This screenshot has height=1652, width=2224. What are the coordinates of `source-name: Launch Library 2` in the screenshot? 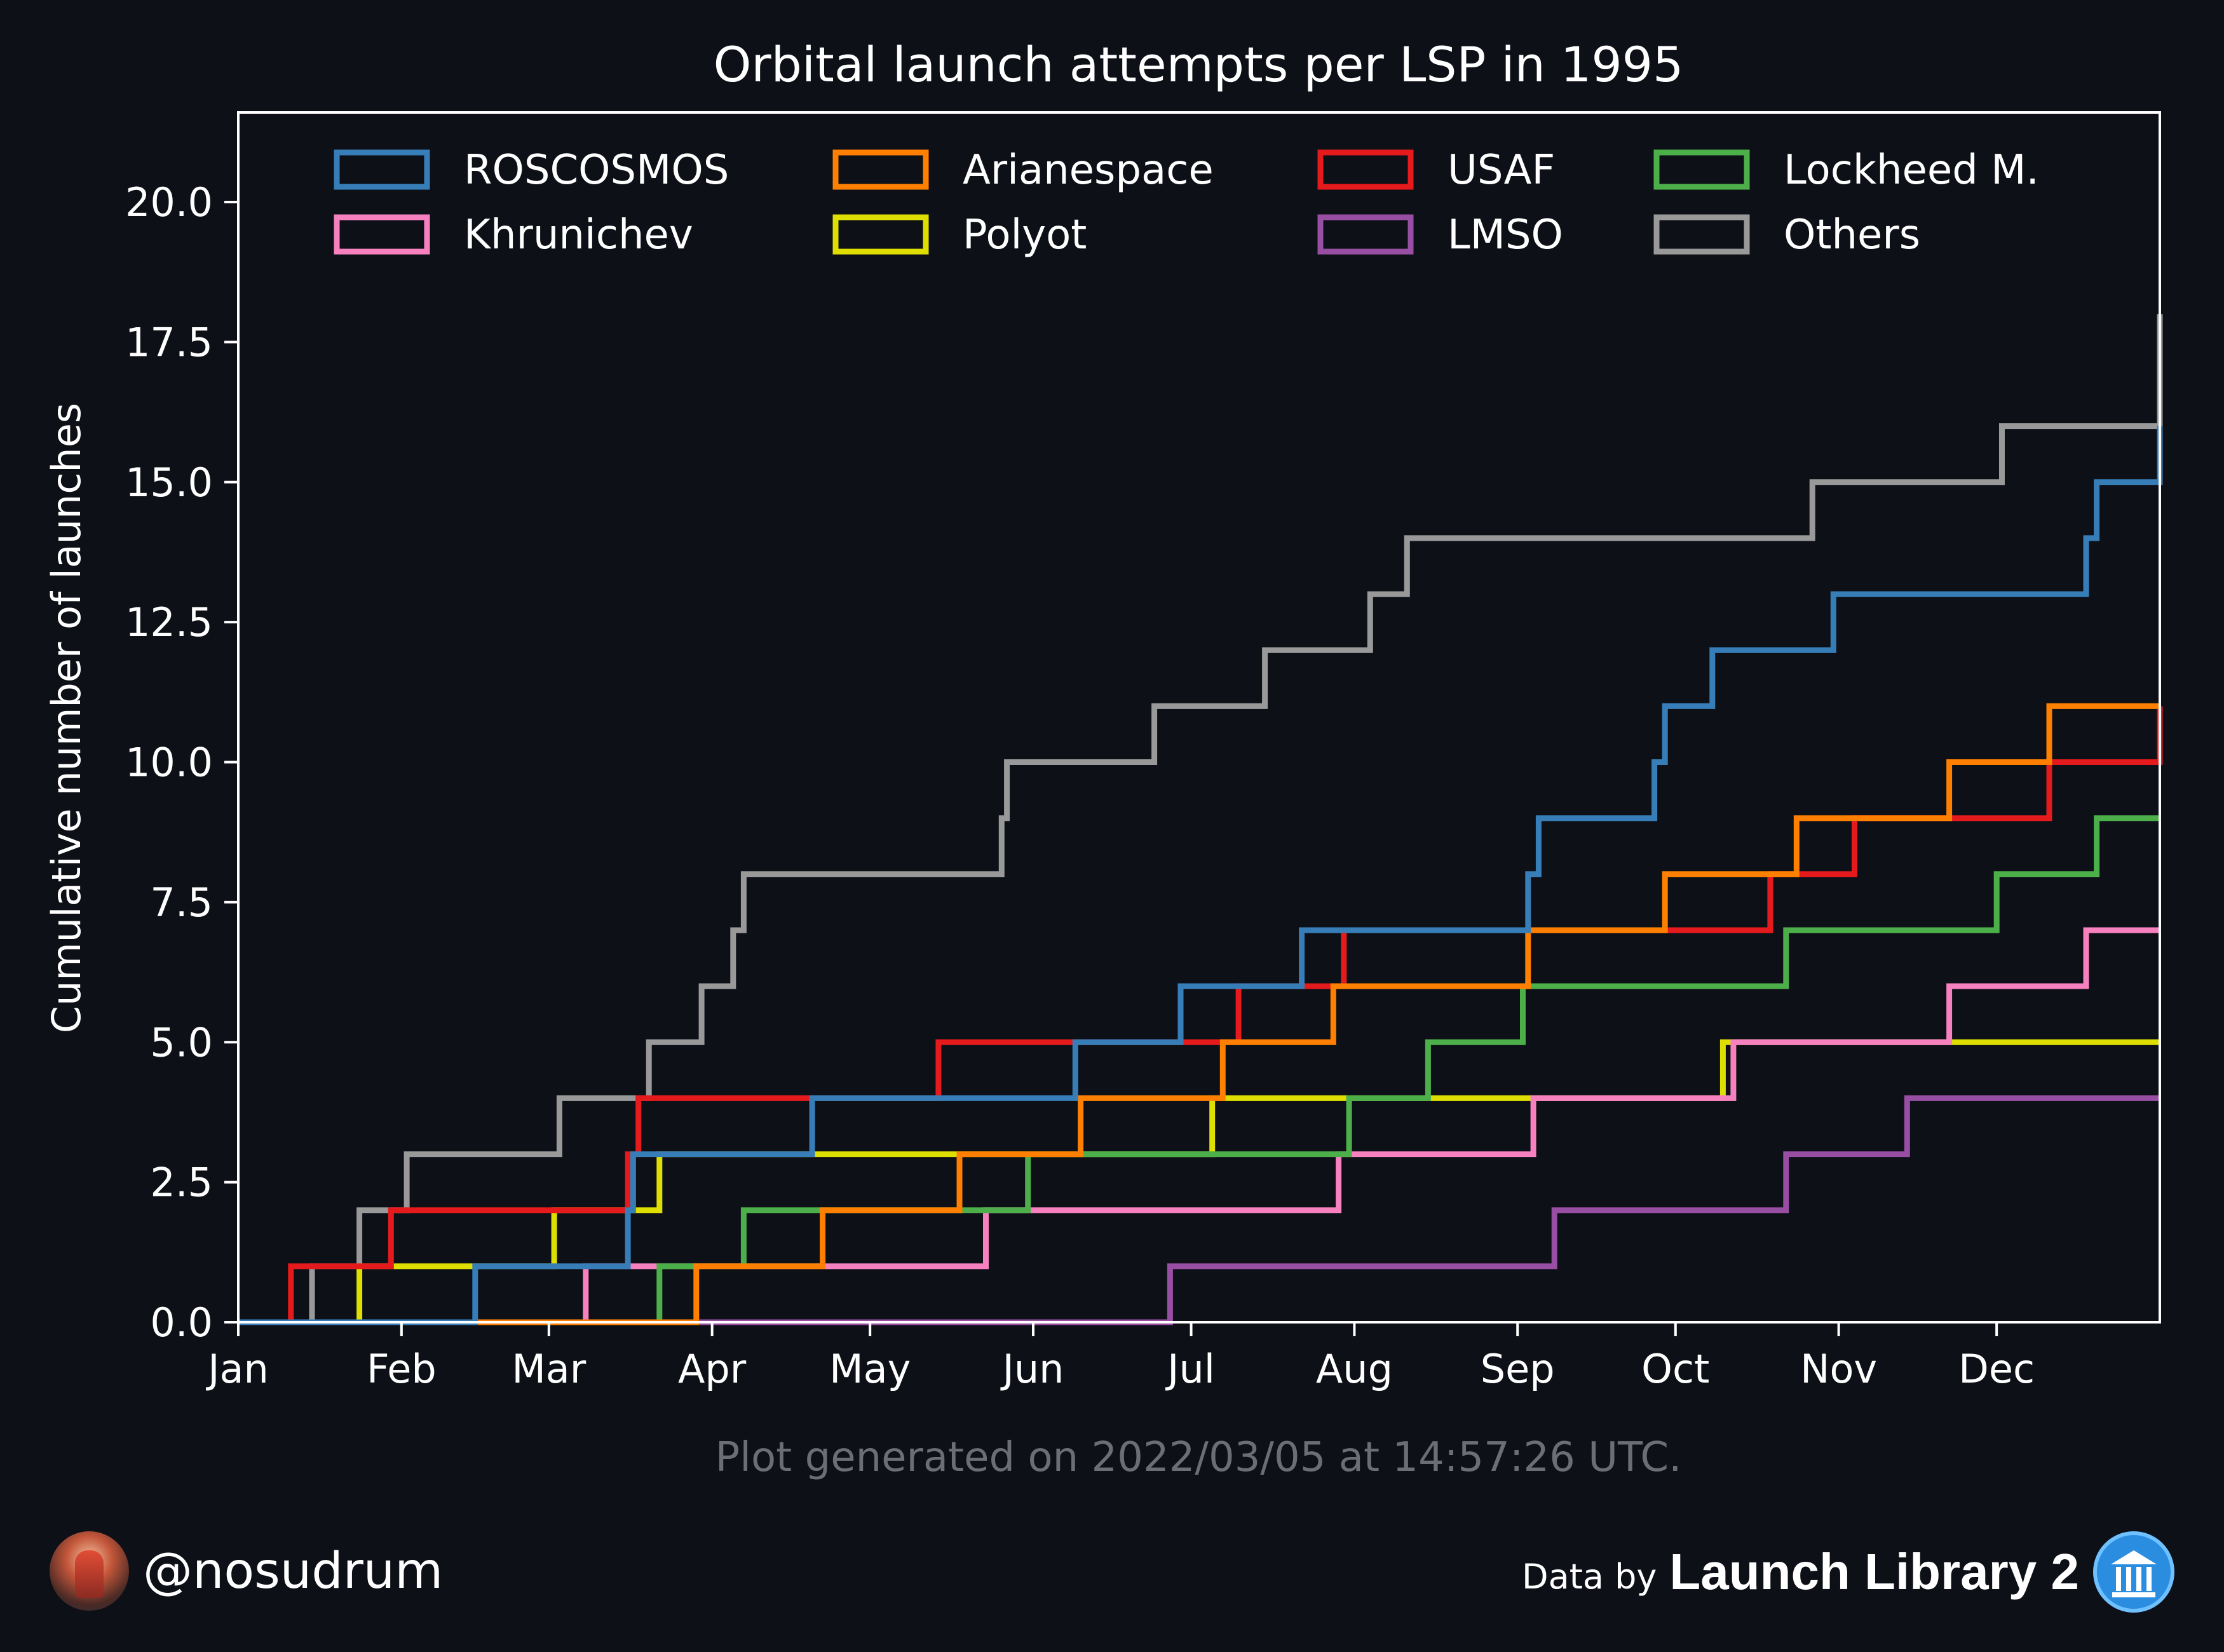 It's located at (1874, 1571).